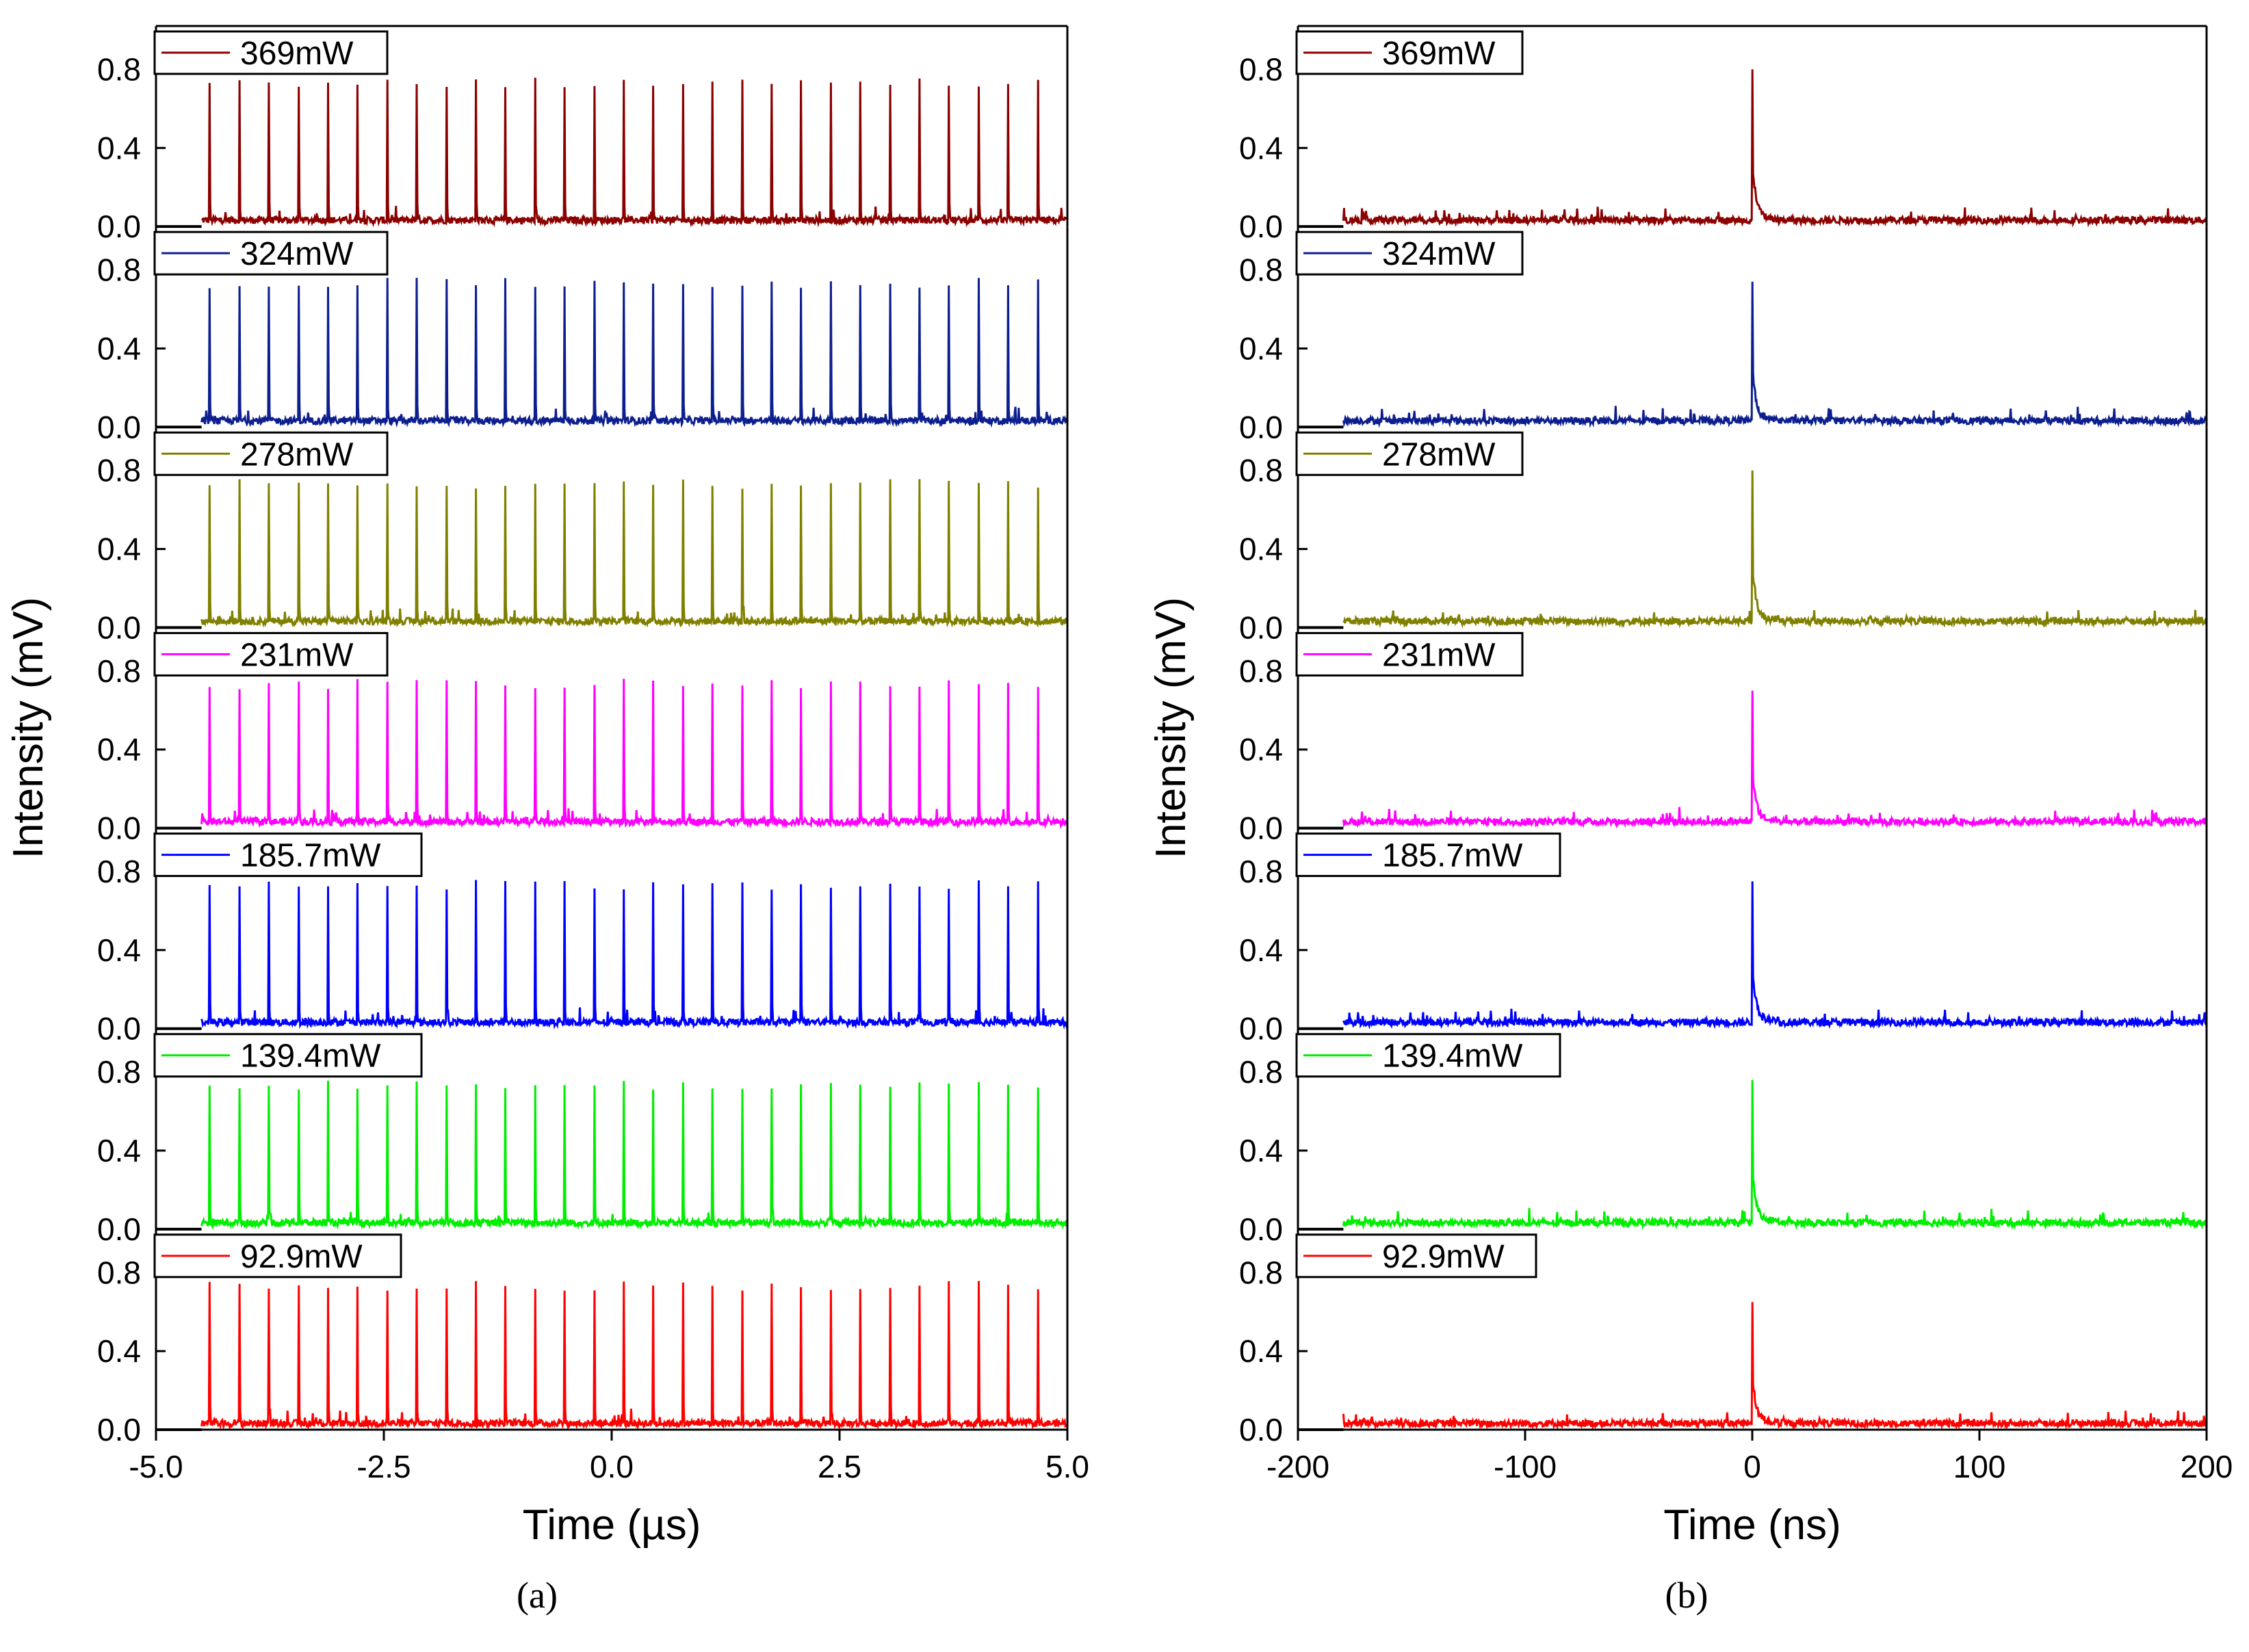 Image resolution: width=2249 pixels, height=1652 pixels. What do you see at coordinates (1067, 1467) in the screenshot?
I see `x-tick-label: 5.0` at bounding box center [1067, 1467].